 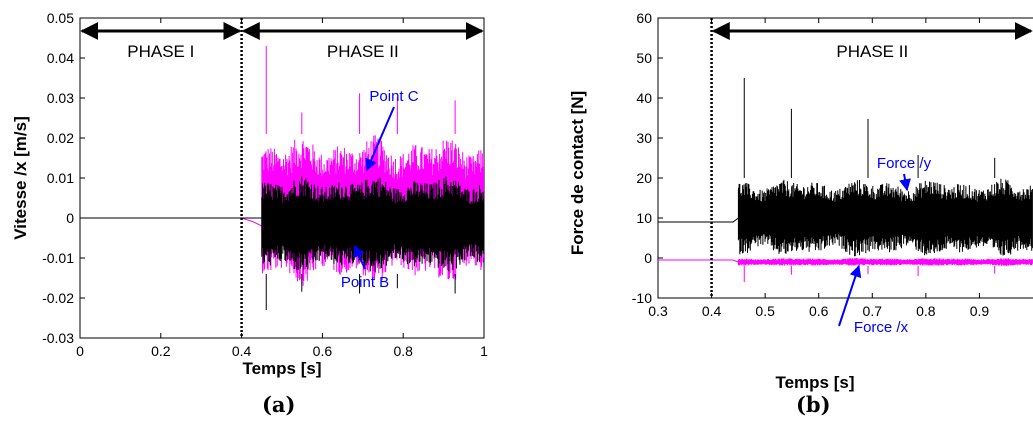 What do you see at coordinates (160, 51) in the screenshot?
I see `phase-label: PHASE I` at bounding box center [160, 51].